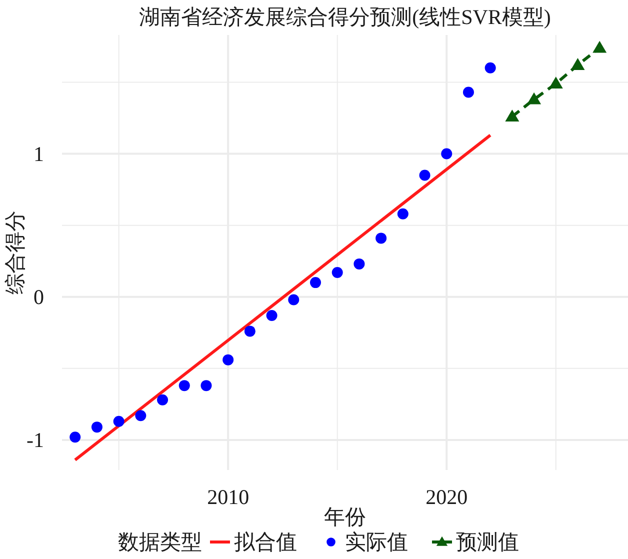  What do you see at coordinates (15, 252) in the screenshot?
I see `y-axis-title: 综合得分` at bounding box center [15, 252].